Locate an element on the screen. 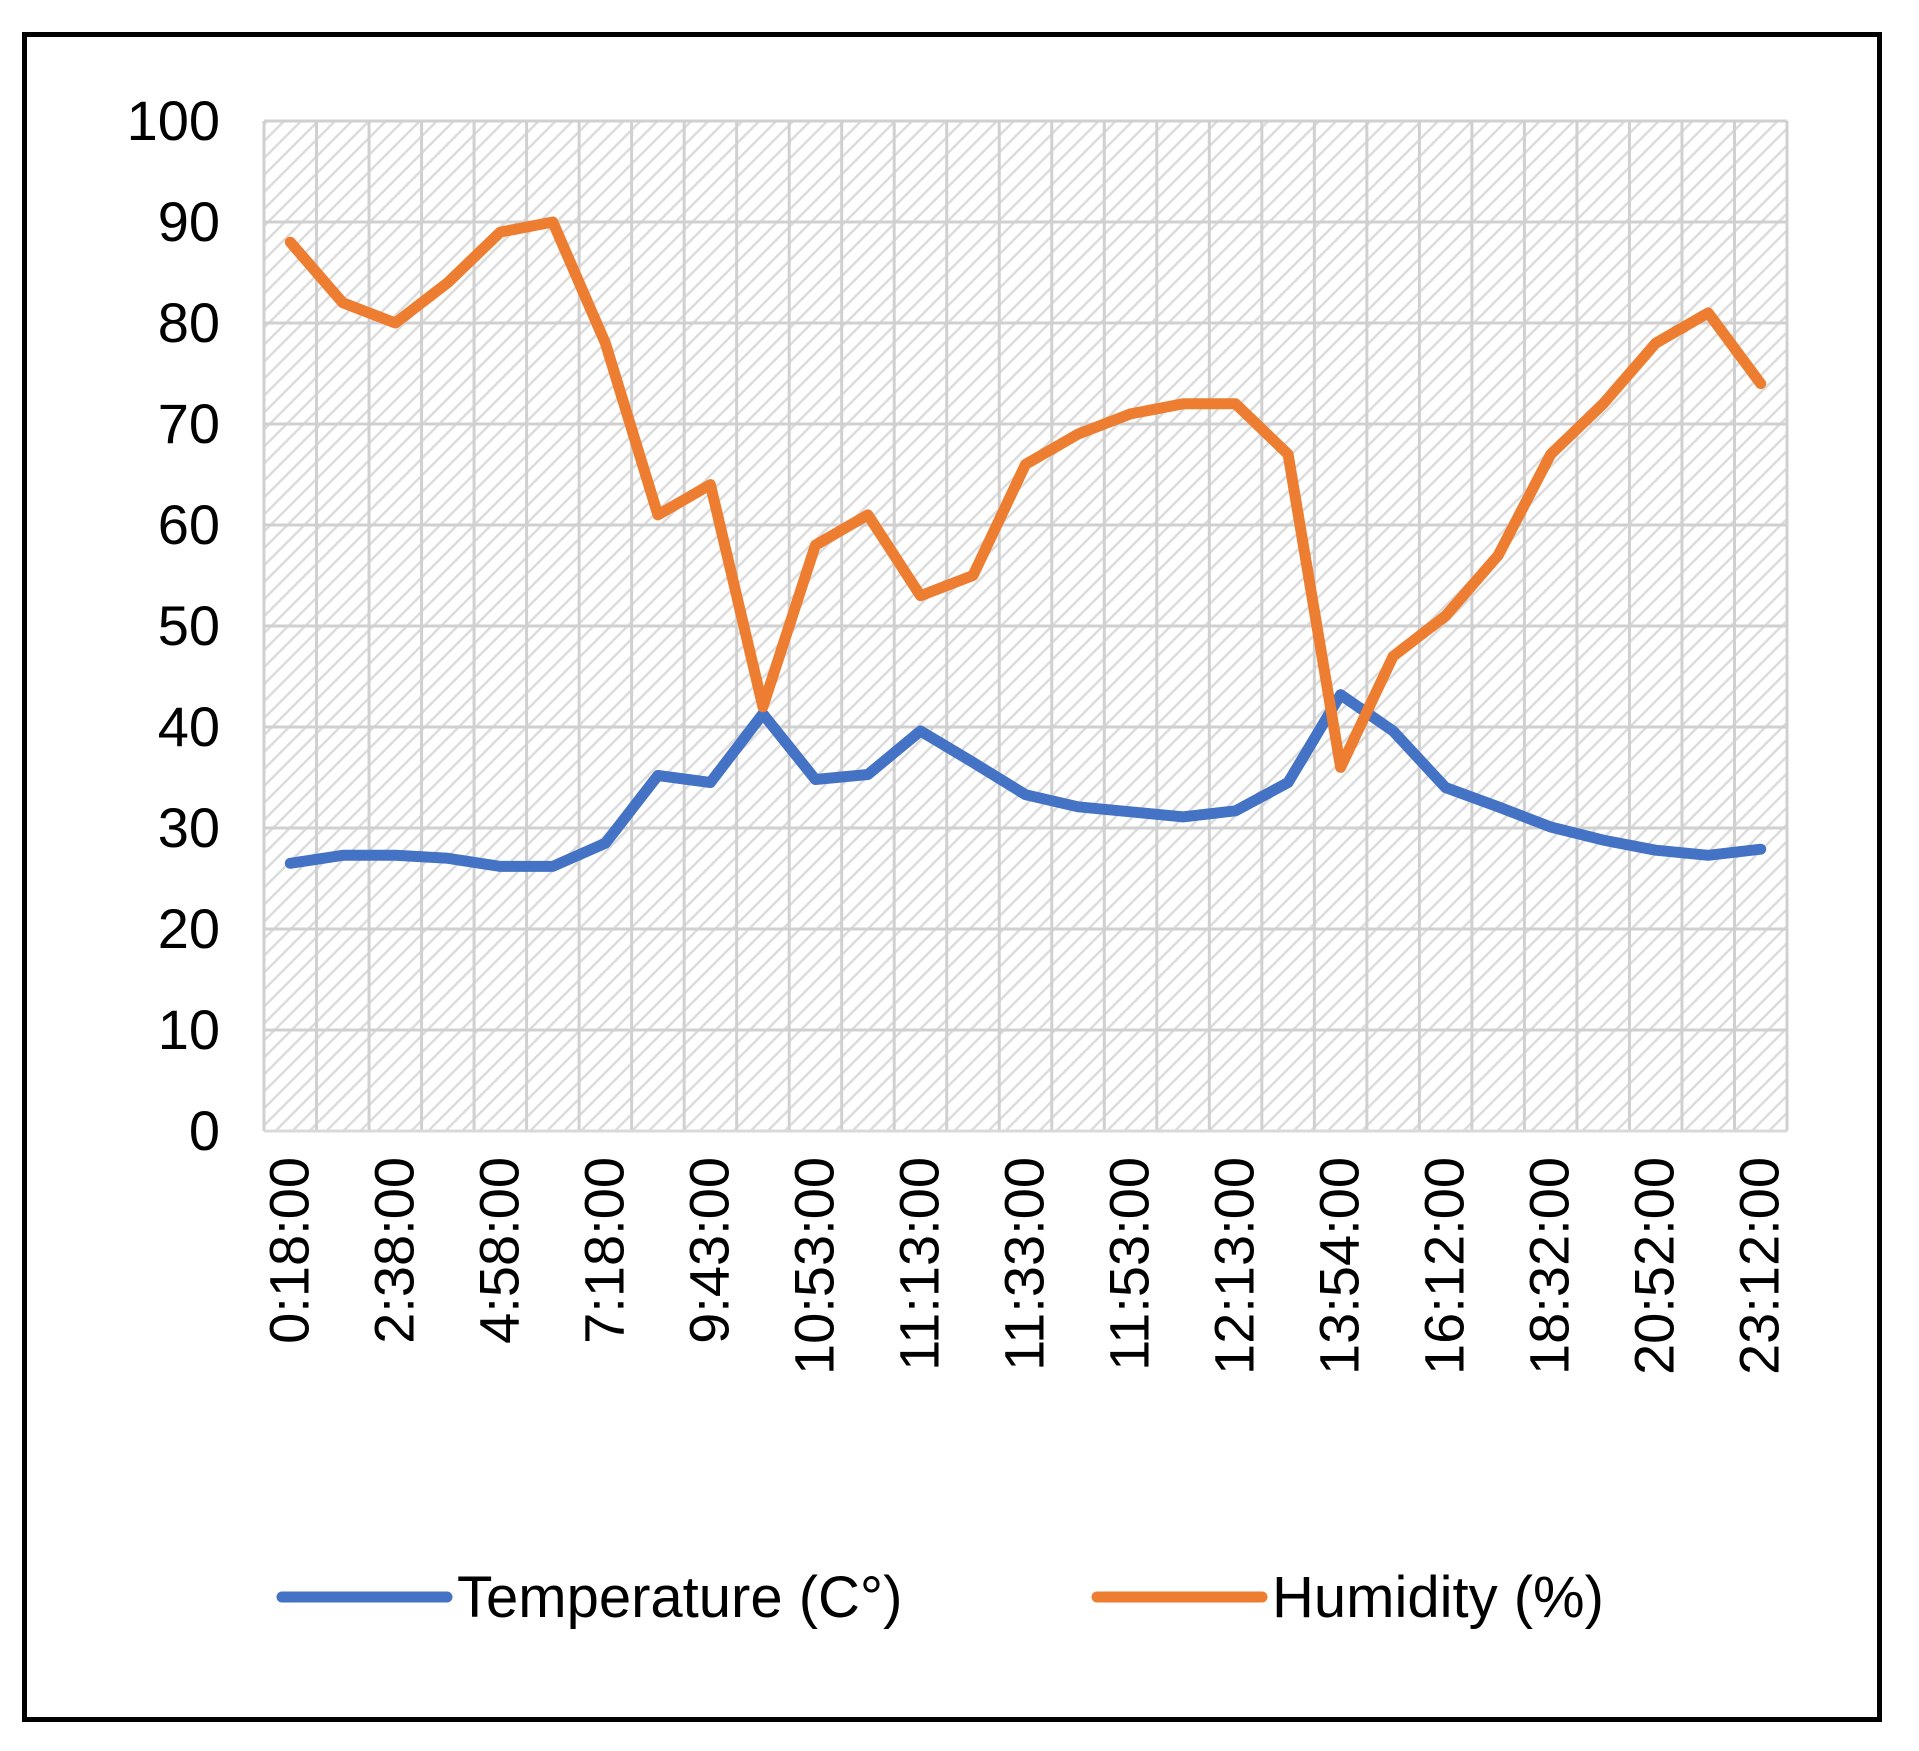  y-tick-label: 10 is located at coordinates (189, 1029).